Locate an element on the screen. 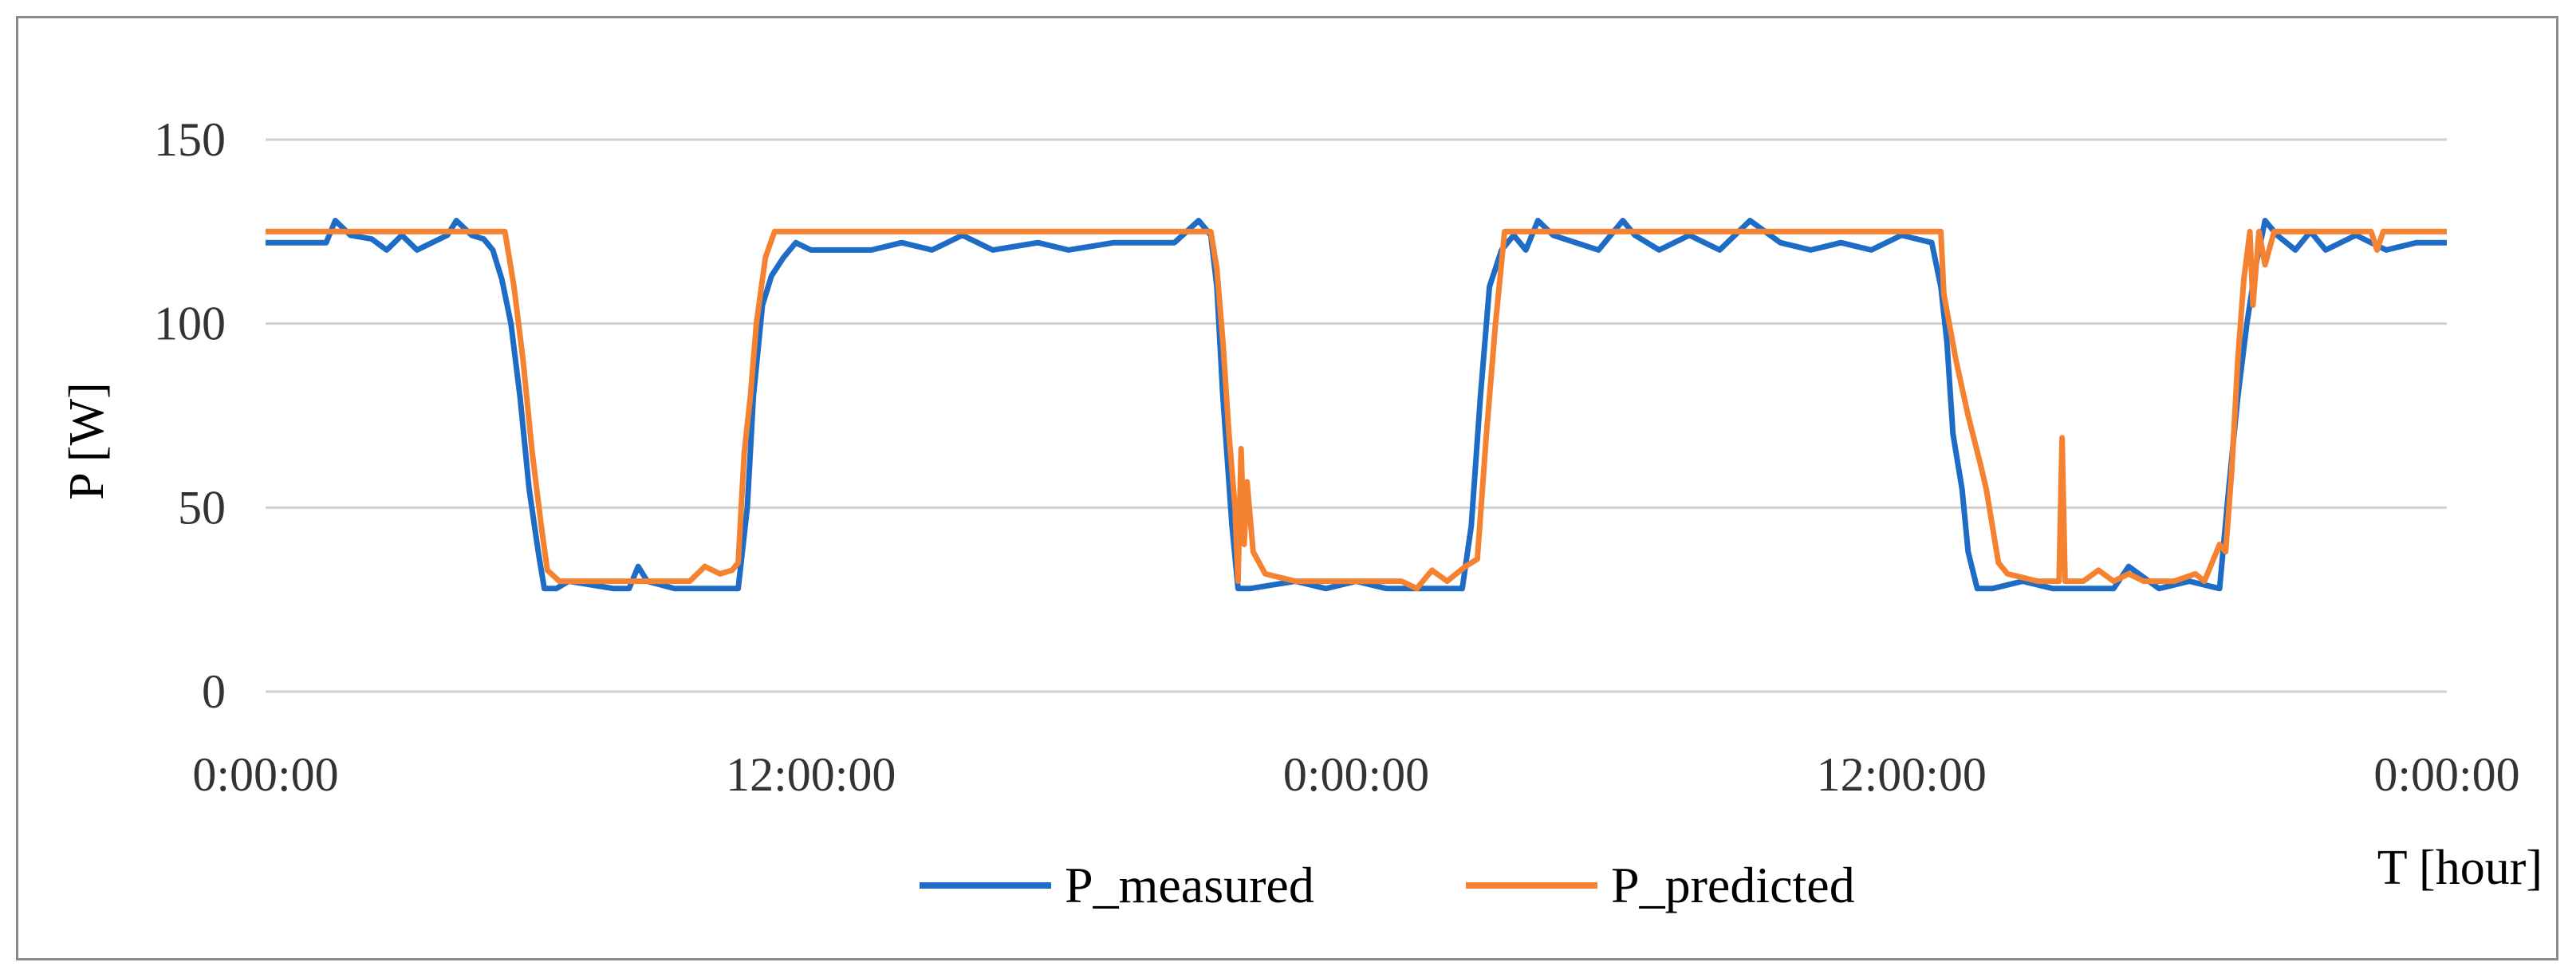 The width and height of the screenshot is (2576, 978). y-tick-label: 150 is located at coordinates (190, 139).